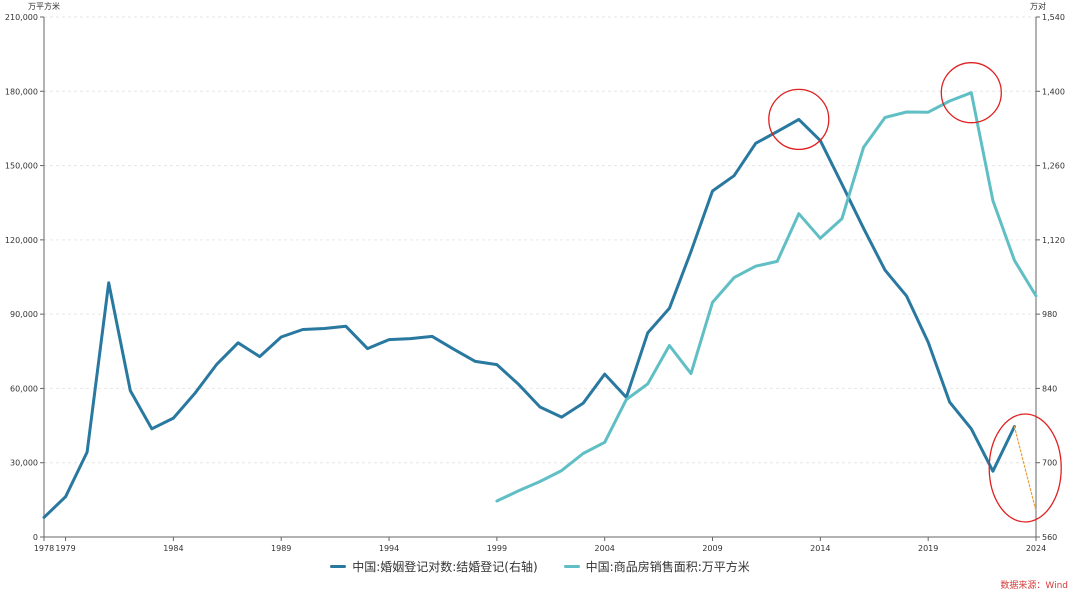 This screenshot has width=1080, height=595. What do you see at coordinates (24, 388) in the screenshot?
I see `left-tick-label: 60,000` at bounding box center [24, 388].